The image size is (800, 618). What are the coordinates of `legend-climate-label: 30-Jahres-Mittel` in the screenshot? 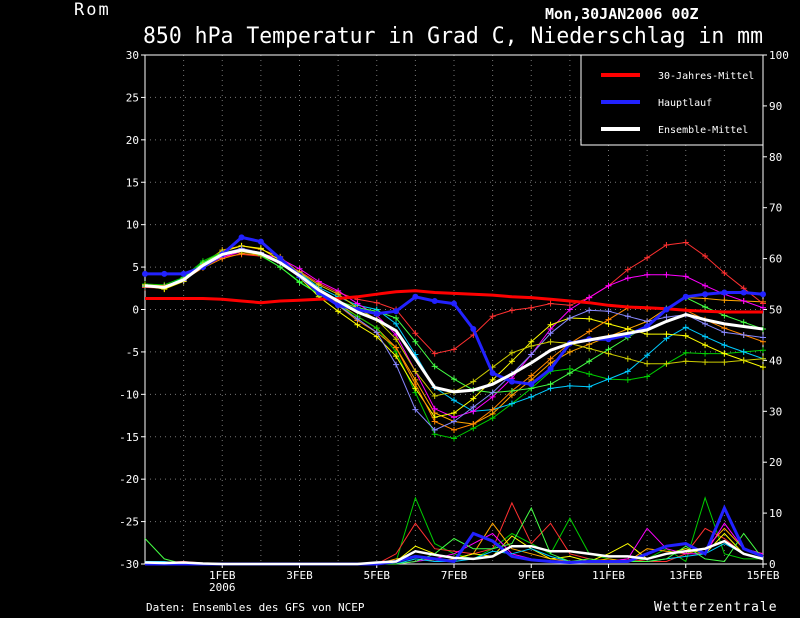 It's located at (706, 76).